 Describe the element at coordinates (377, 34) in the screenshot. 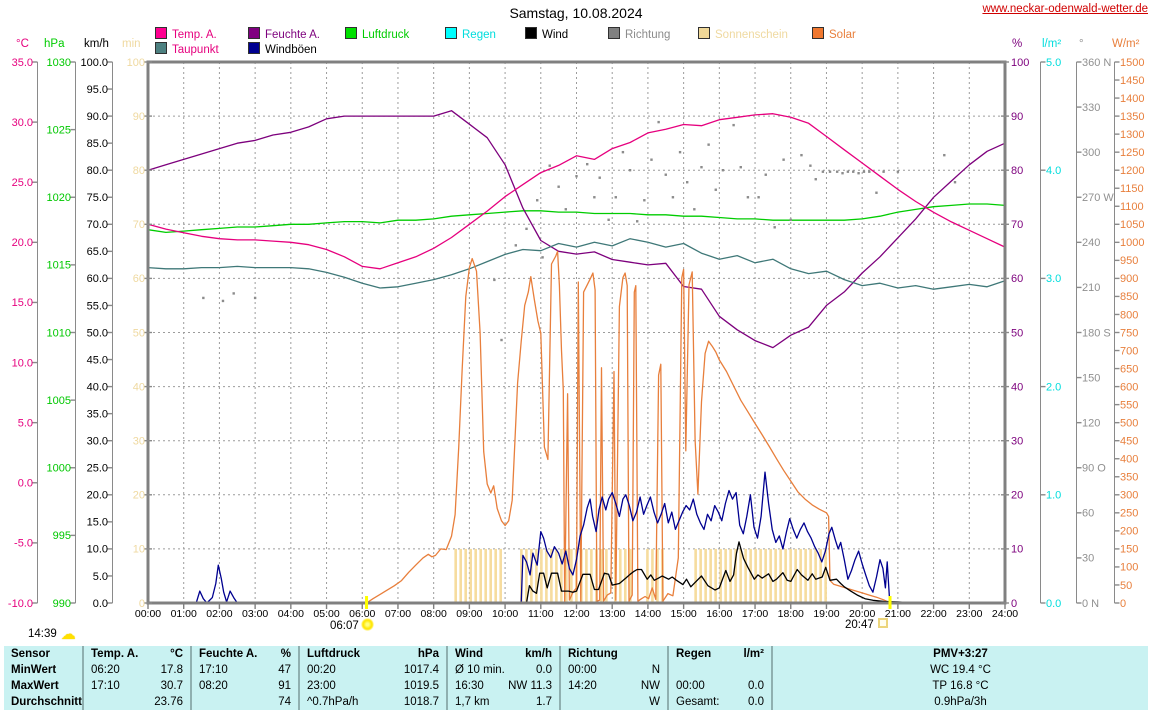

I see `legend-item-luftdruck: Luftdruck` at that location.